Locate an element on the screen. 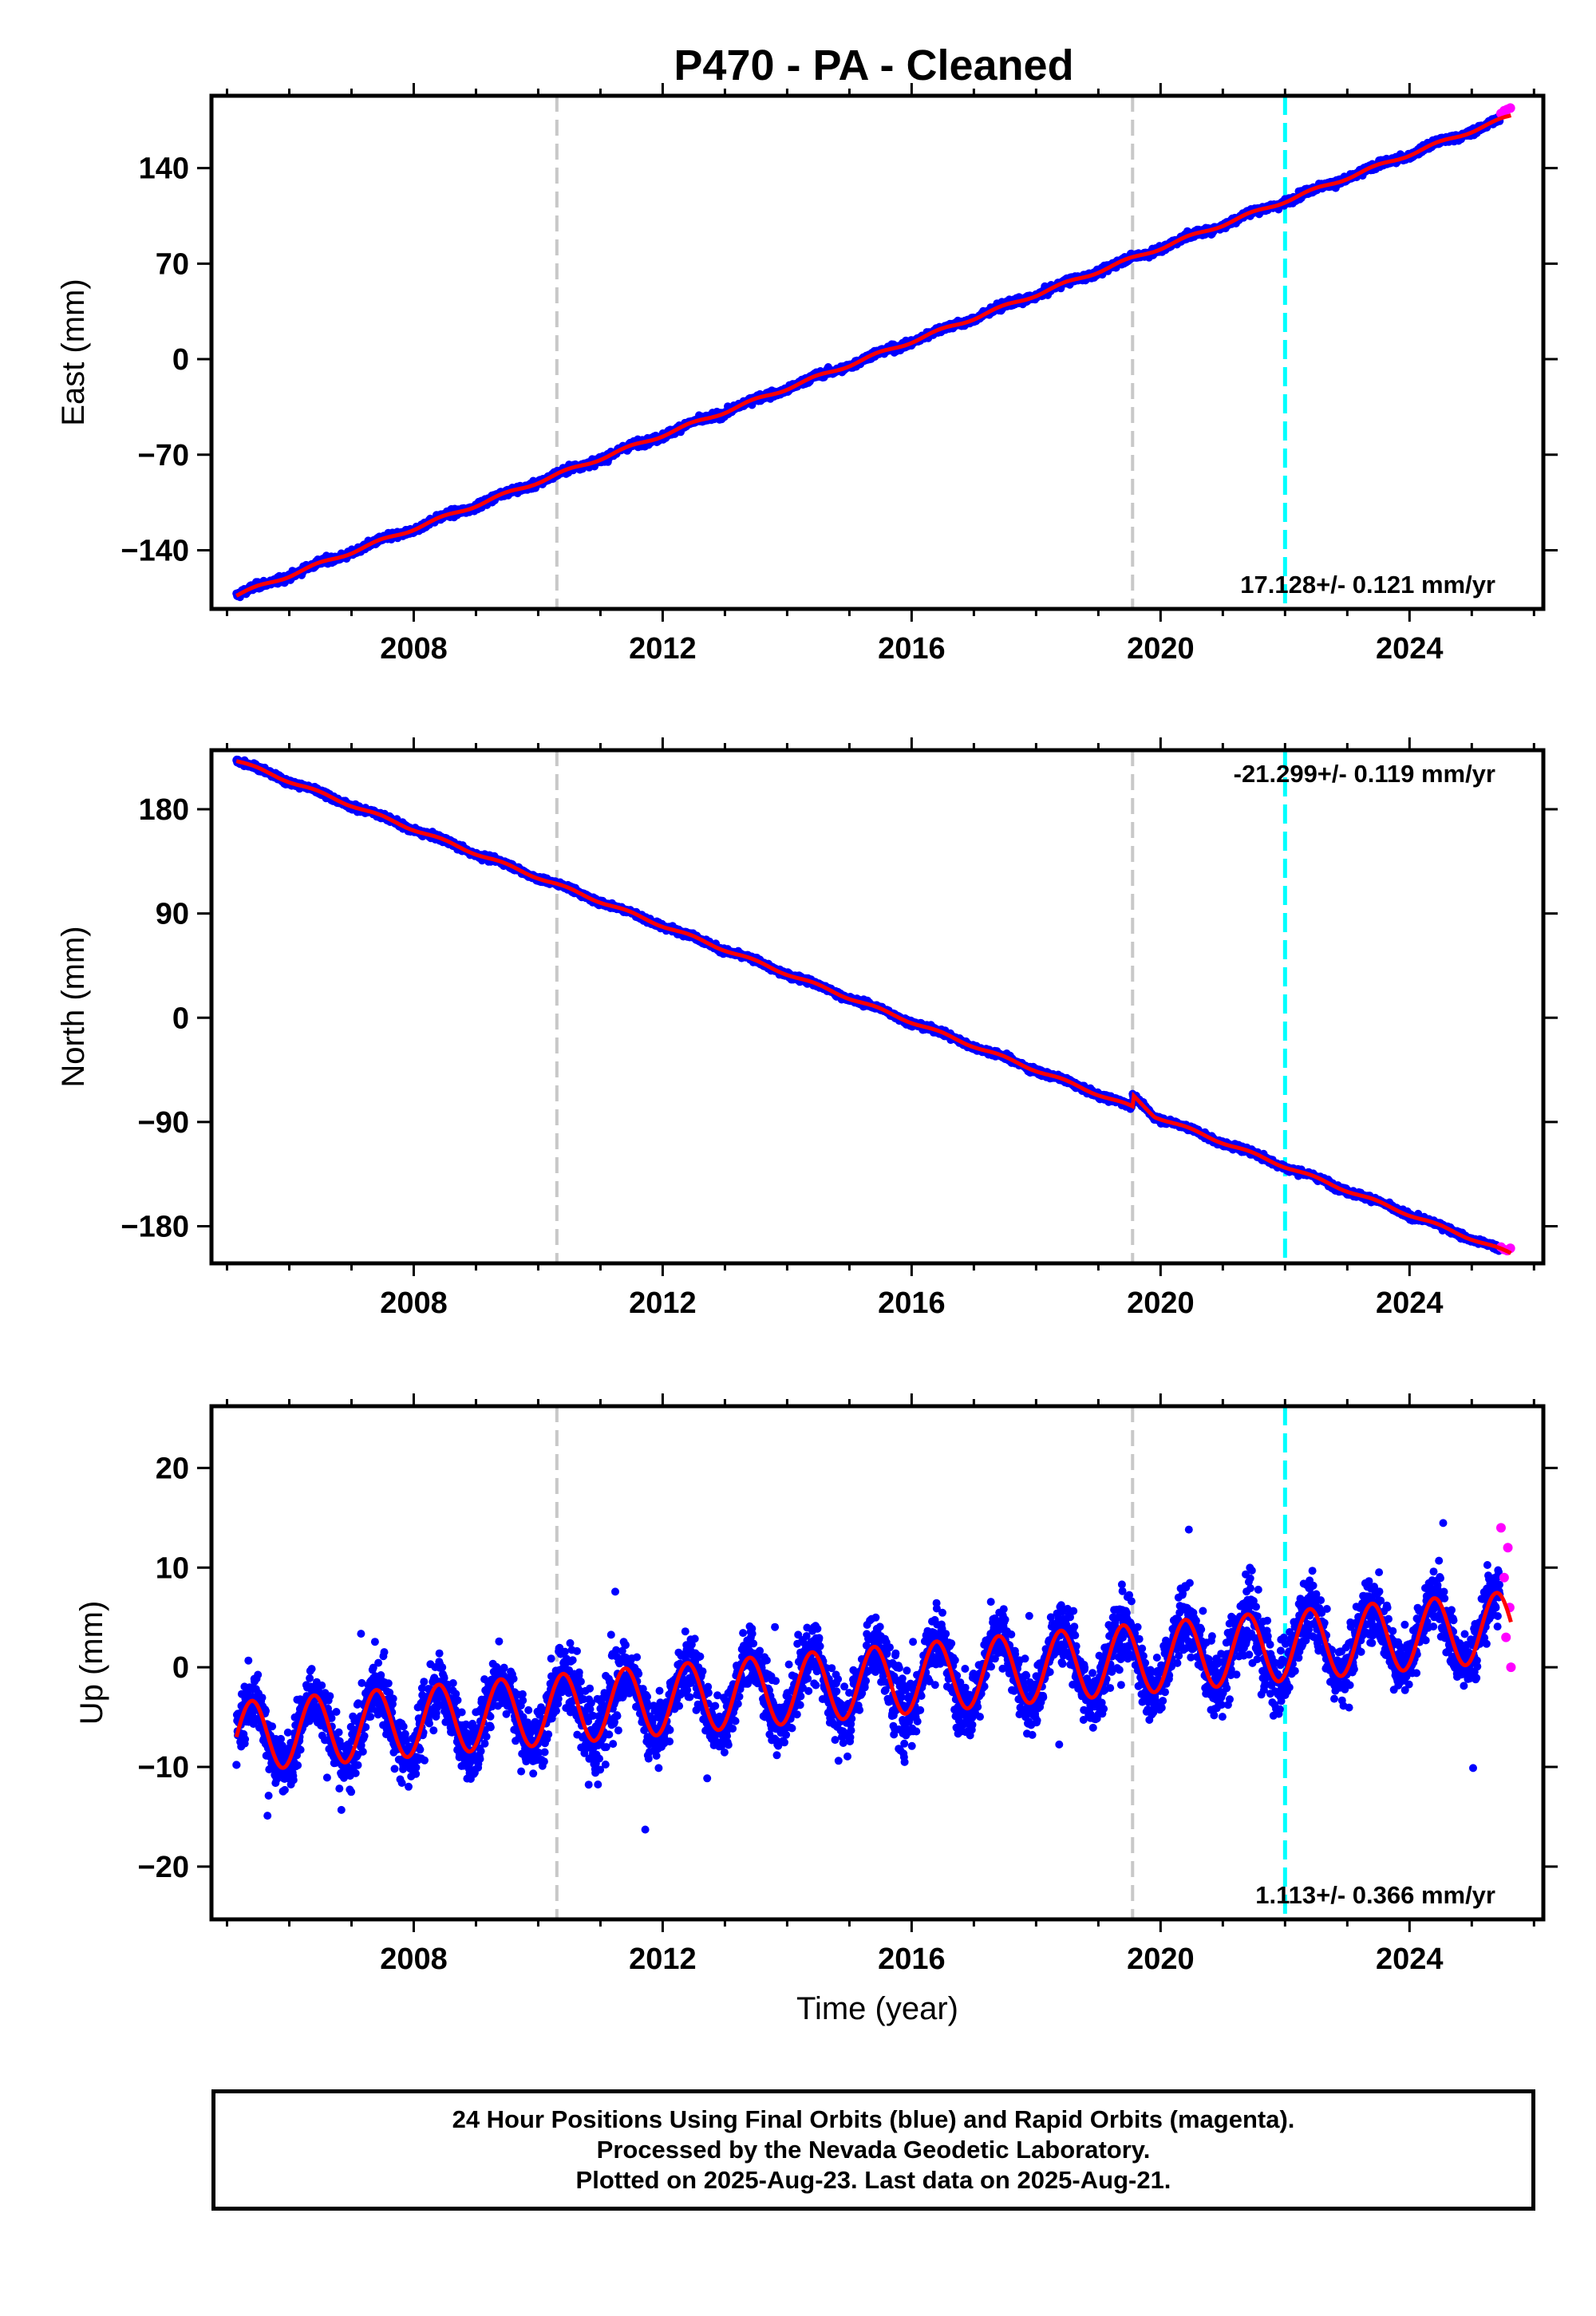  x-tick-label: 2008 is located at coordinates (414, 649).